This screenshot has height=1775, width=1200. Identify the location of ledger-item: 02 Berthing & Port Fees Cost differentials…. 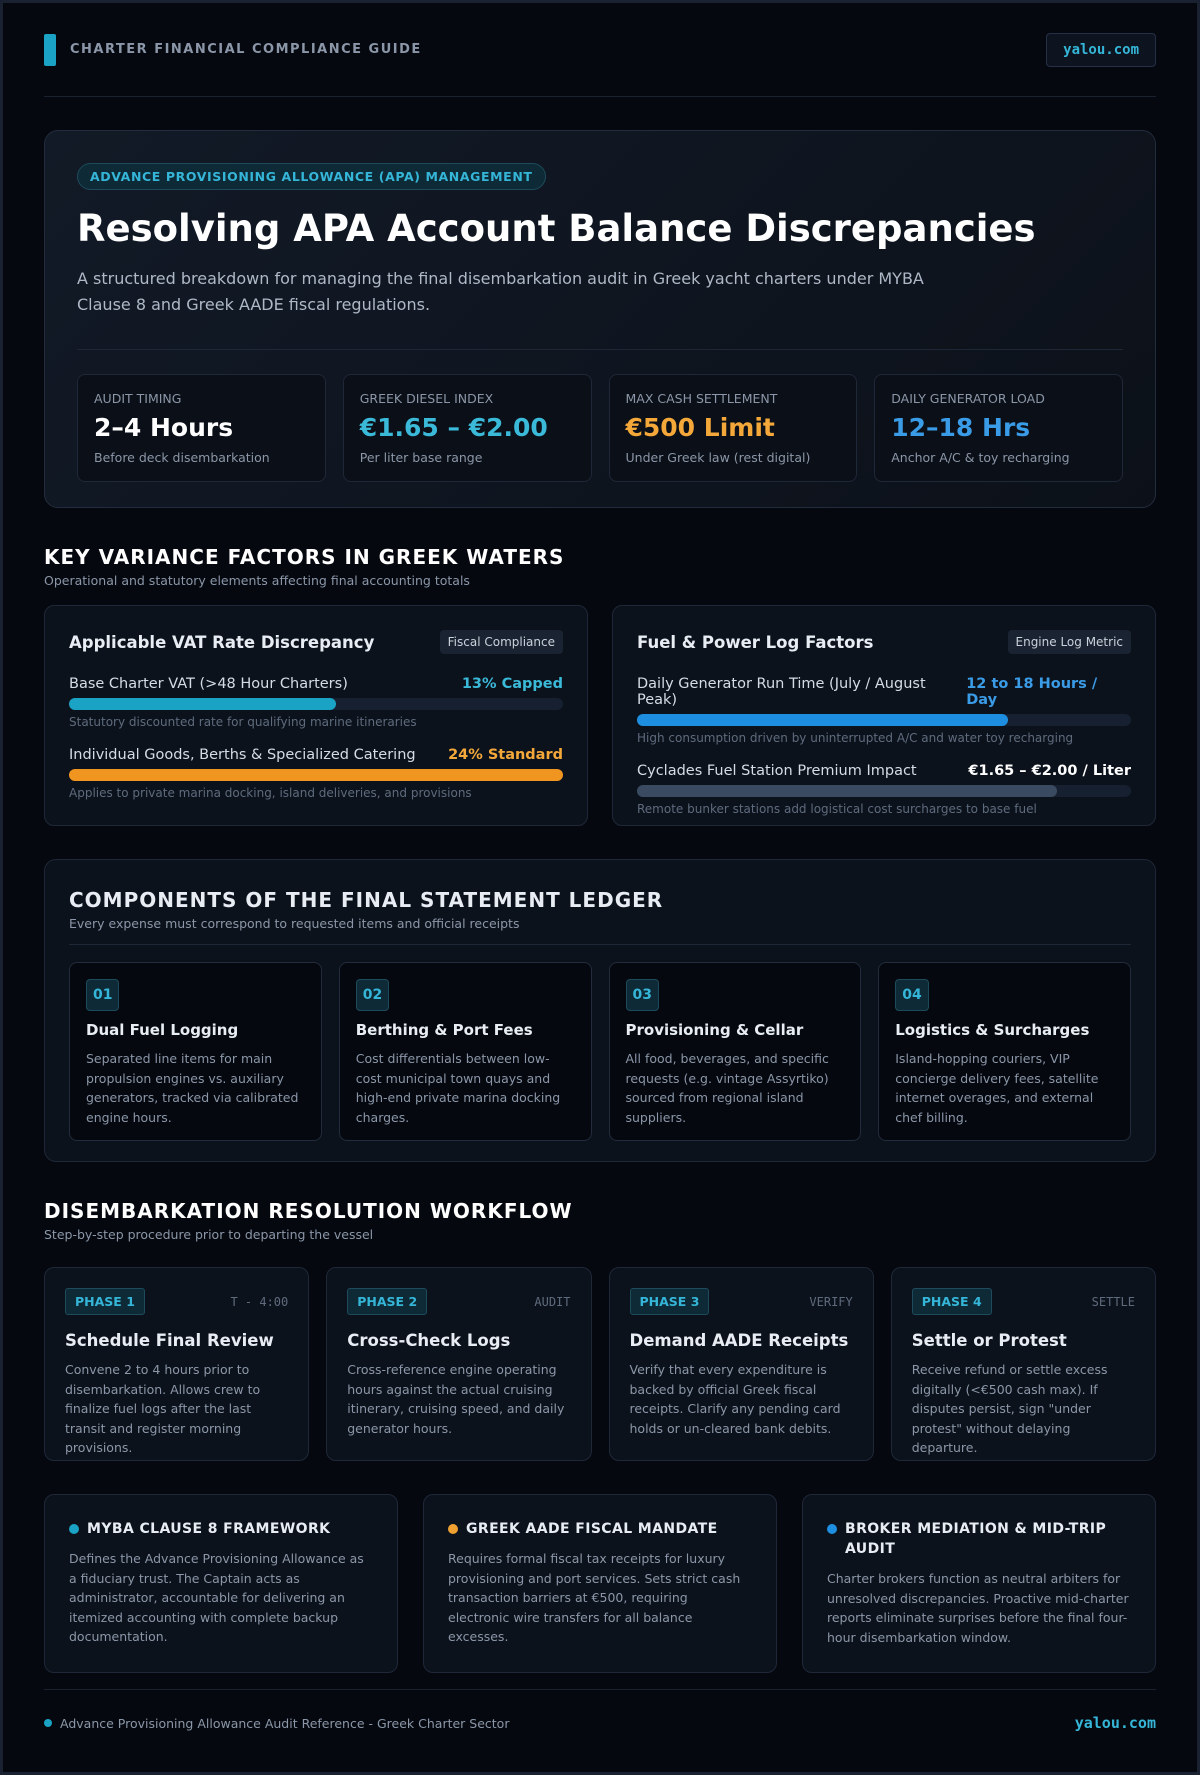
(465, 1051).